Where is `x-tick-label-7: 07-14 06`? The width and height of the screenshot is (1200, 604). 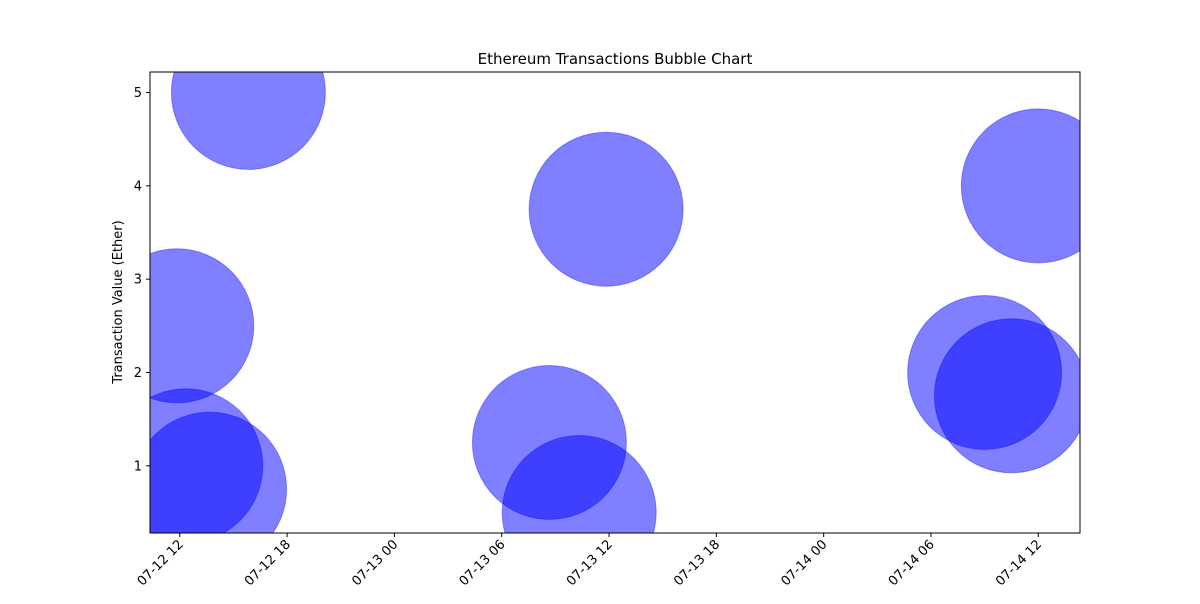
x-tick-label-7: 07-14 06 is located at coordinates (912, 563).